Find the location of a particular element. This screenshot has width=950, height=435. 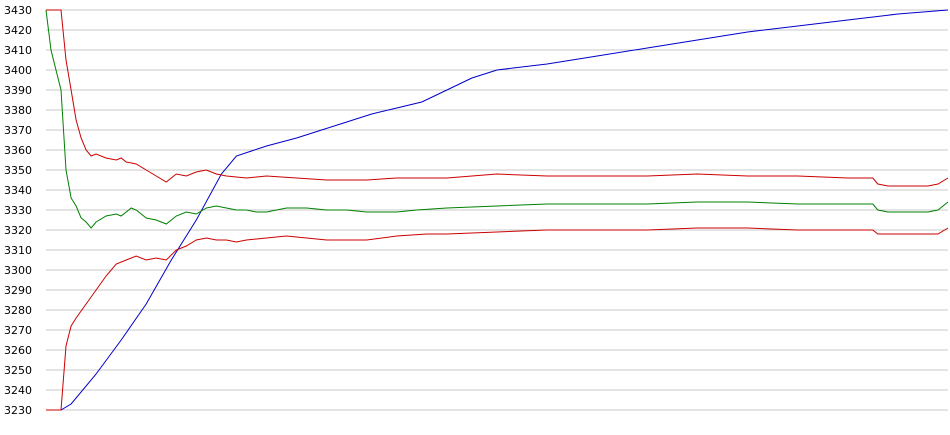

y-tick-label-3410: 3410 is located at coordinates (18, 50).